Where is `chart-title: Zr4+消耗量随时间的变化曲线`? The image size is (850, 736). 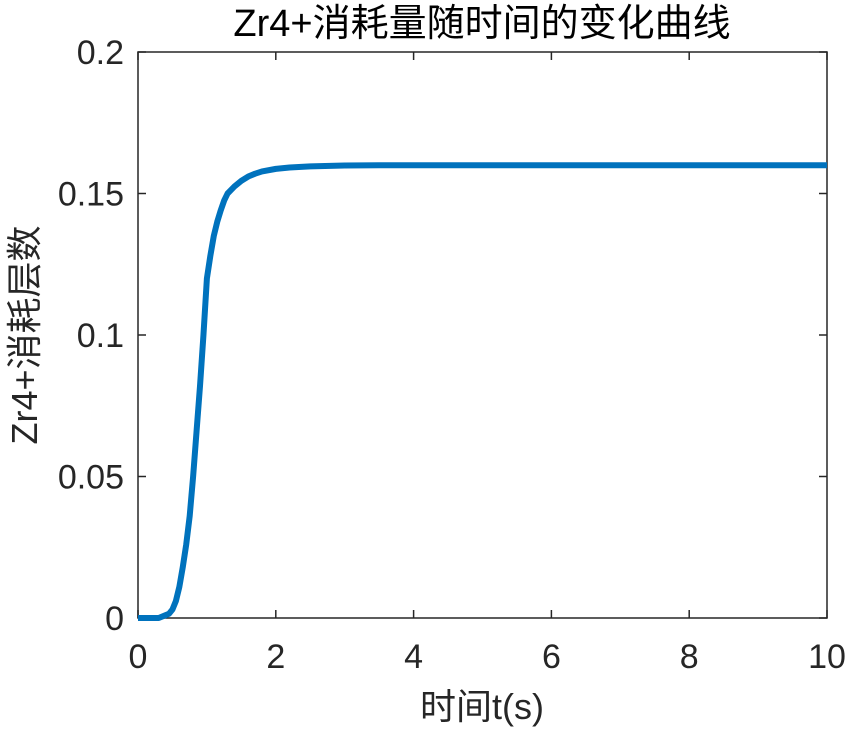
chart-title: Zr4+消耗量随时间的变化曲线 is located at coordinates (481, 24).